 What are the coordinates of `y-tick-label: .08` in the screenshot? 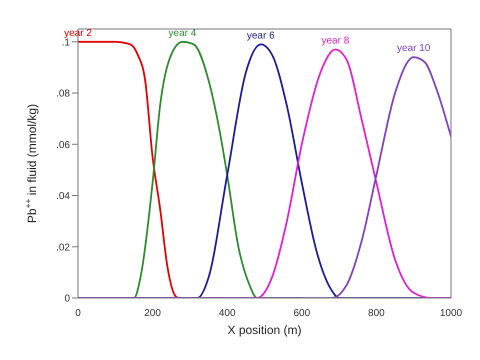 It's located at (63, 94).